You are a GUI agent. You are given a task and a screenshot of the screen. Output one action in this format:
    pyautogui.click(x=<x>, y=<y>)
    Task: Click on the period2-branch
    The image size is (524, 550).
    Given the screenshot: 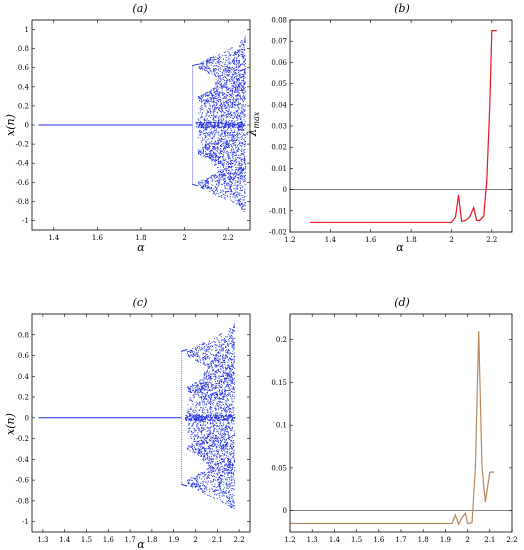 What is the action you would take?
    pyautogui.click(x=195, y=65)
    